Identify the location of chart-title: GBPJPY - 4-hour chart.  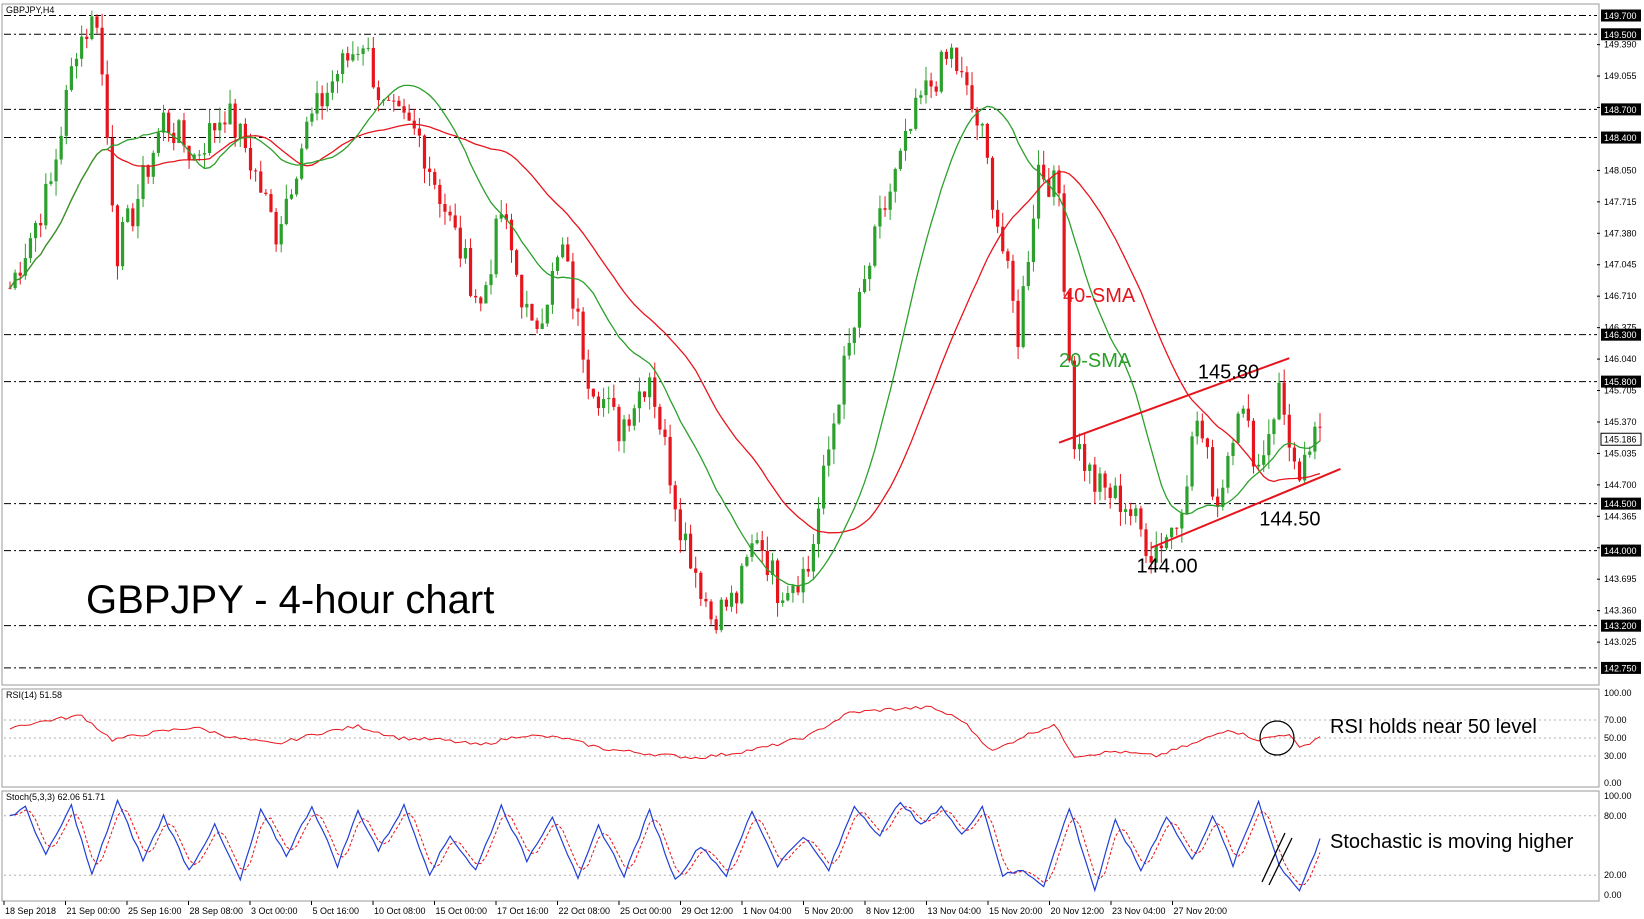
(290, 600).